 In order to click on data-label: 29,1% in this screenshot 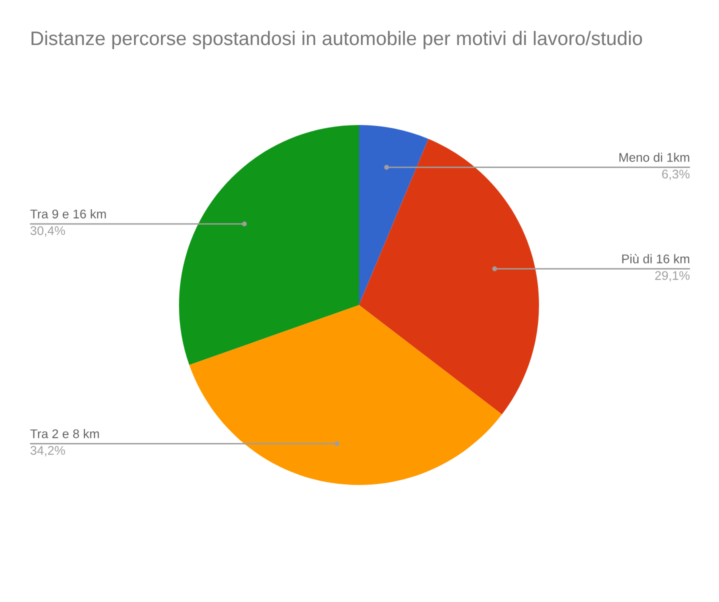, I will do `click(672, 276)`.